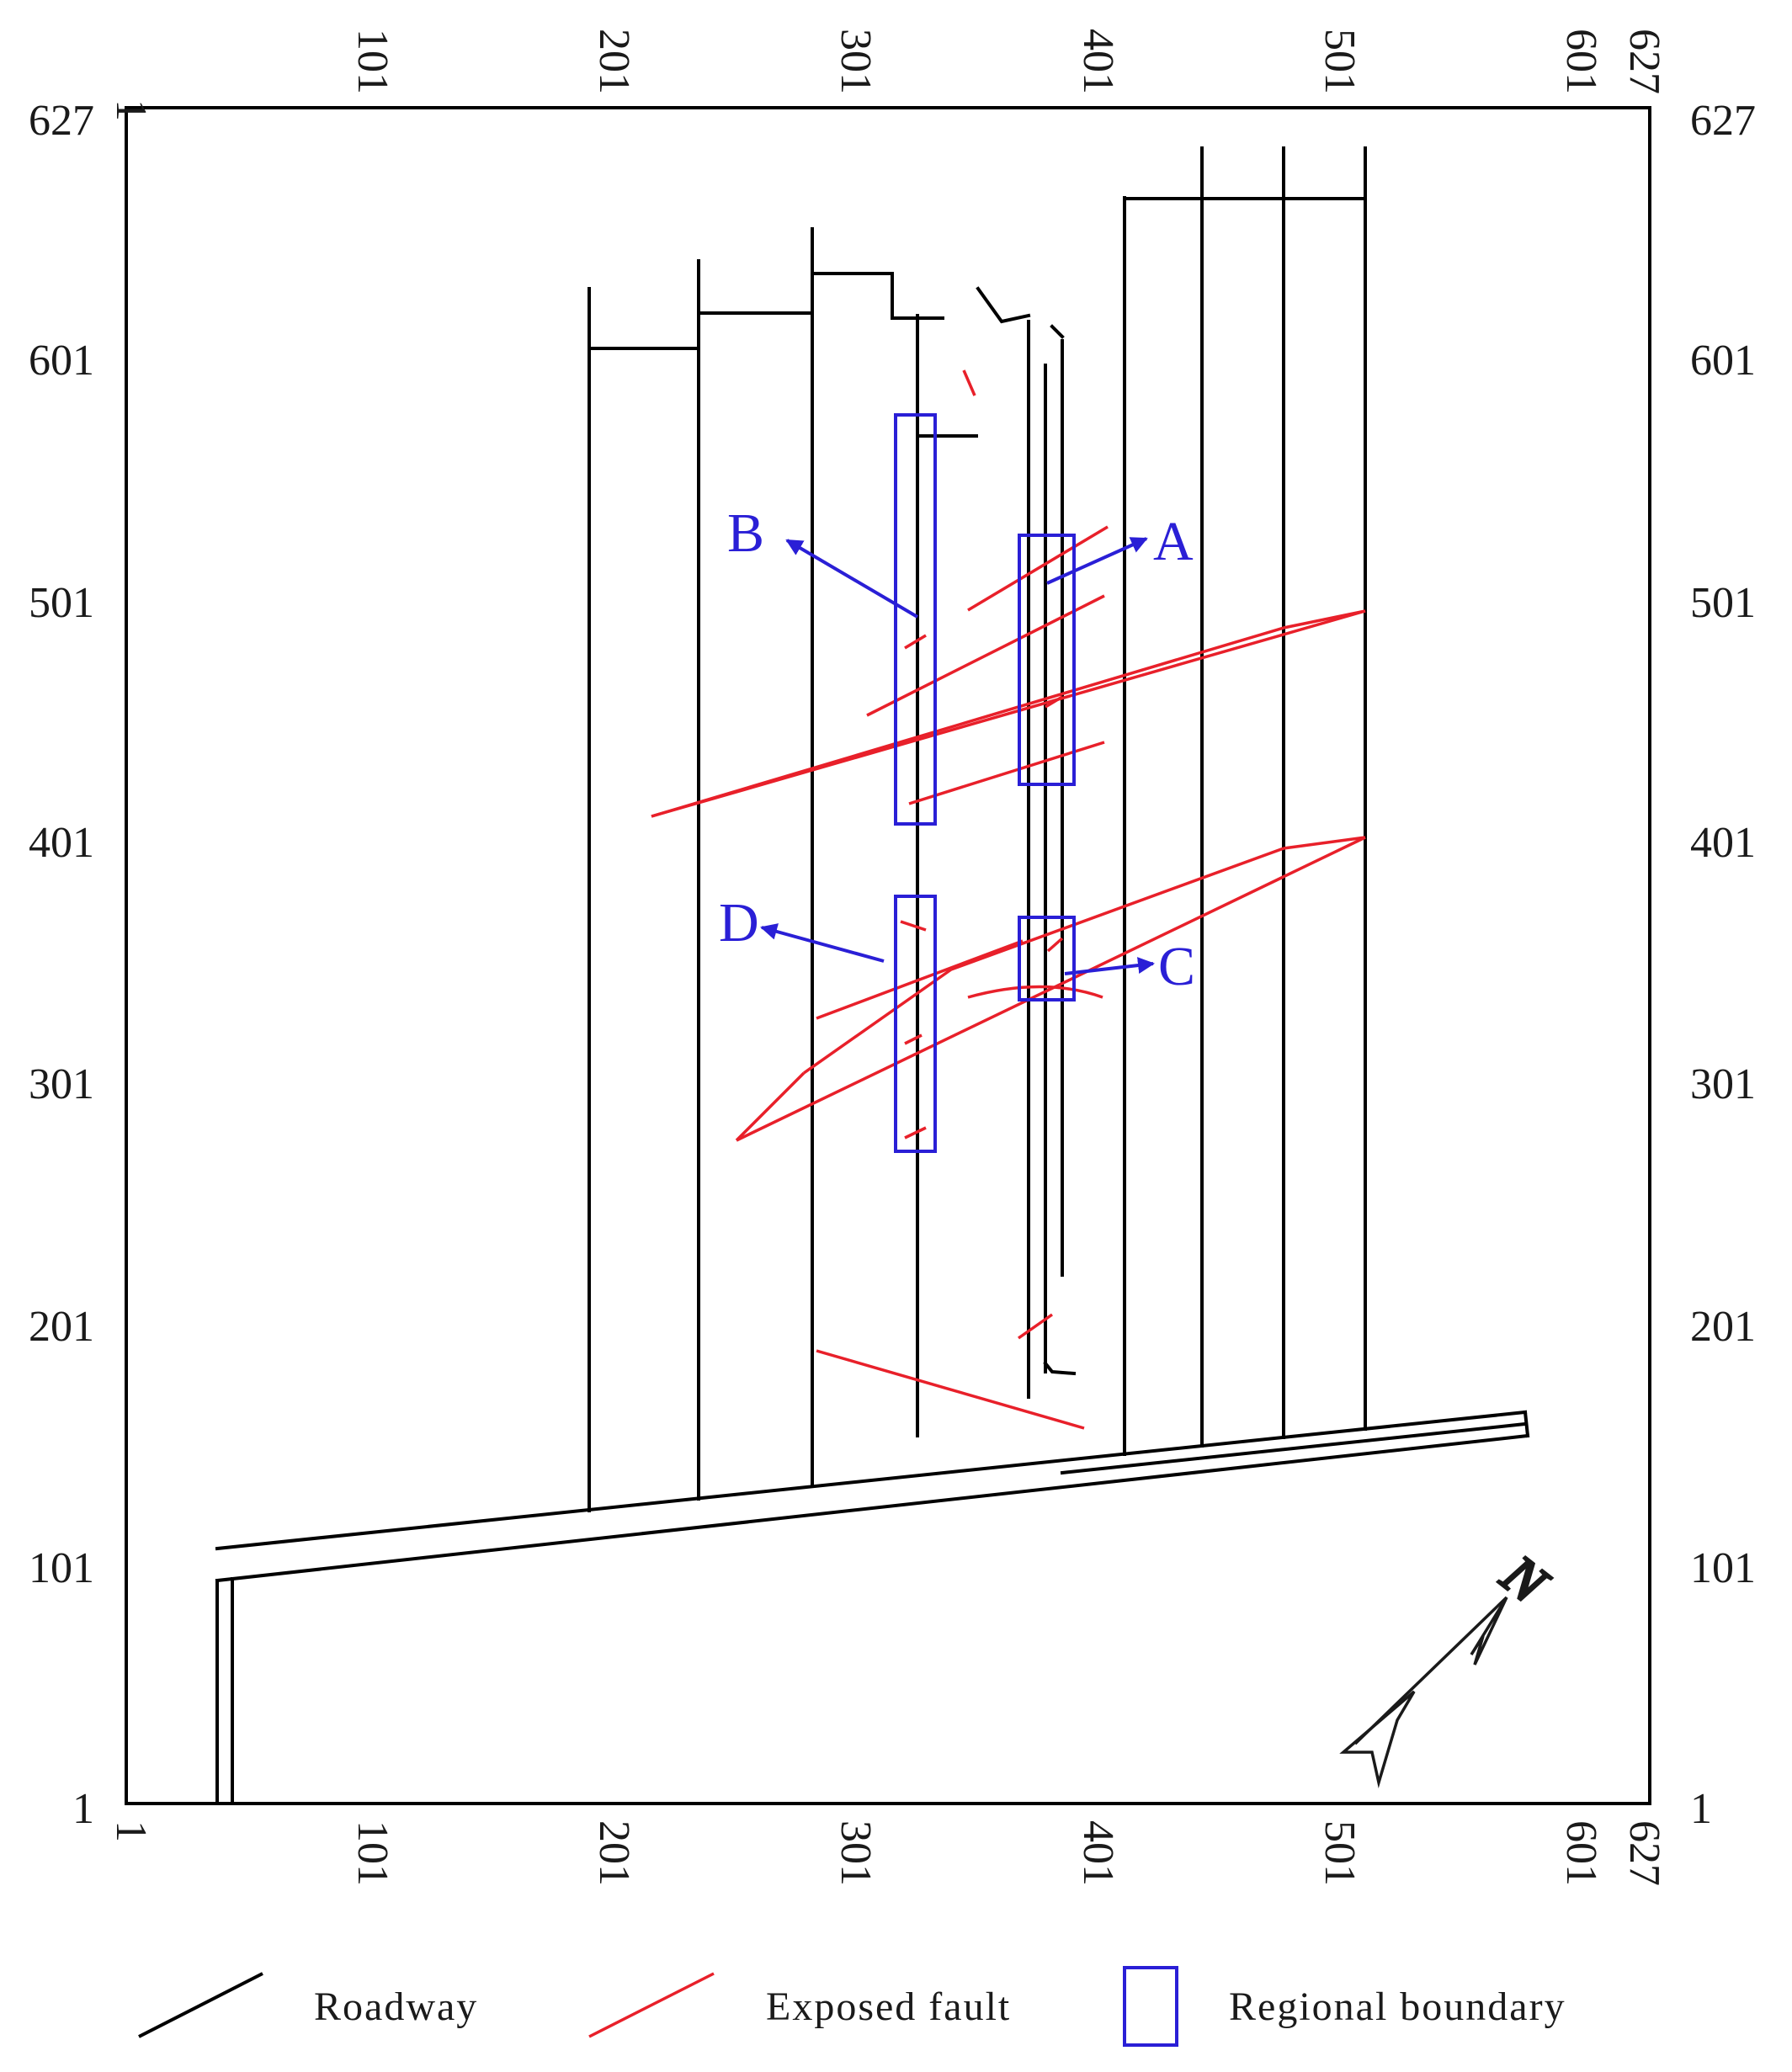 This screenshot has width=1792, height=2072. What do you see at coordinates (1723, 1568) in the screenshot?
I see `right-tick-101: 101` at bounding box center [1723, 1568].